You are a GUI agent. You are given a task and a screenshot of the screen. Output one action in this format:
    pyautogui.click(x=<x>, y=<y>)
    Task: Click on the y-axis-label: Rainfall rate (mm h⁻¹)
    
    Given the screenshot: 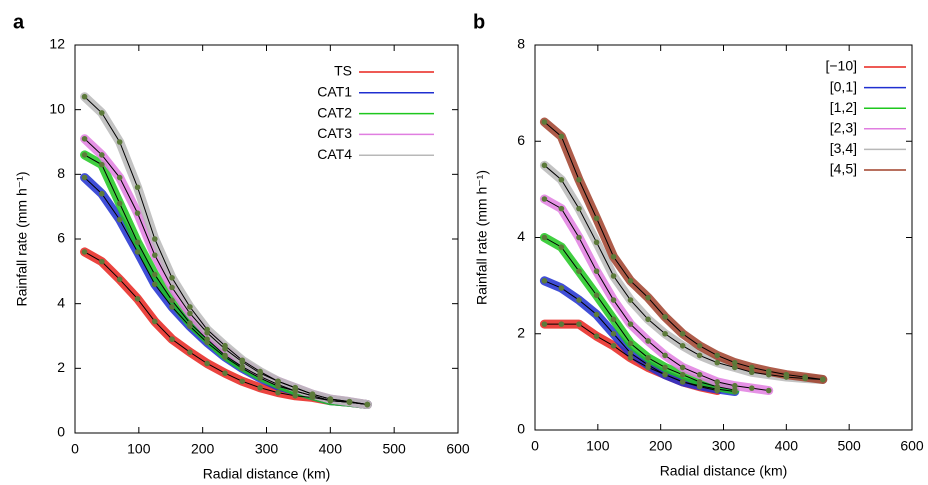 What is the action you would take?
    pyautogui.click(x=22, y=239)
    